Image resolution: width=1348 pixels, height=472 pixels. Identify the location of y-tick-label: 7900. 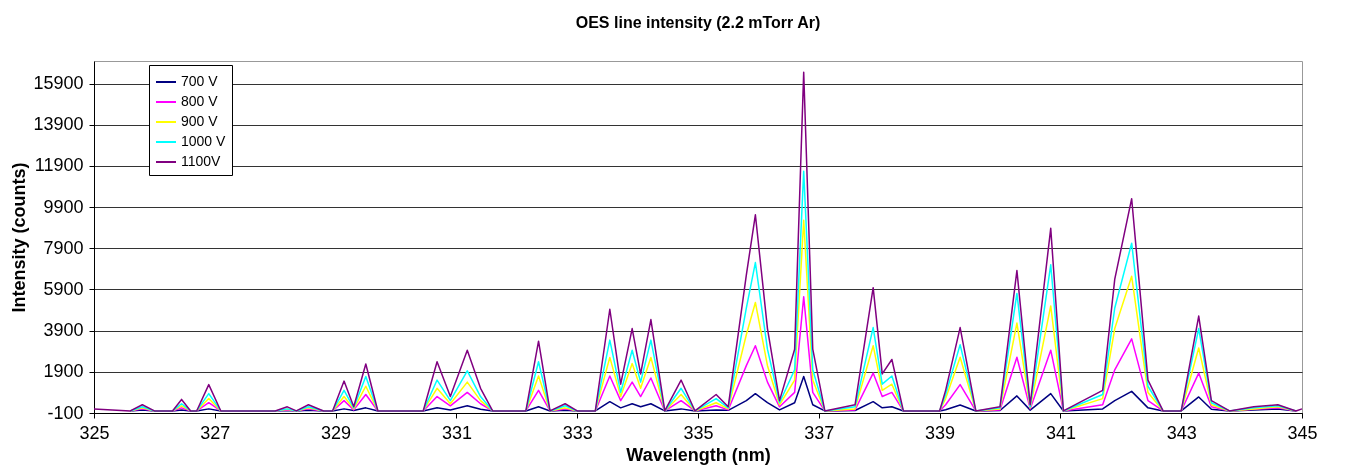
(63, 247).